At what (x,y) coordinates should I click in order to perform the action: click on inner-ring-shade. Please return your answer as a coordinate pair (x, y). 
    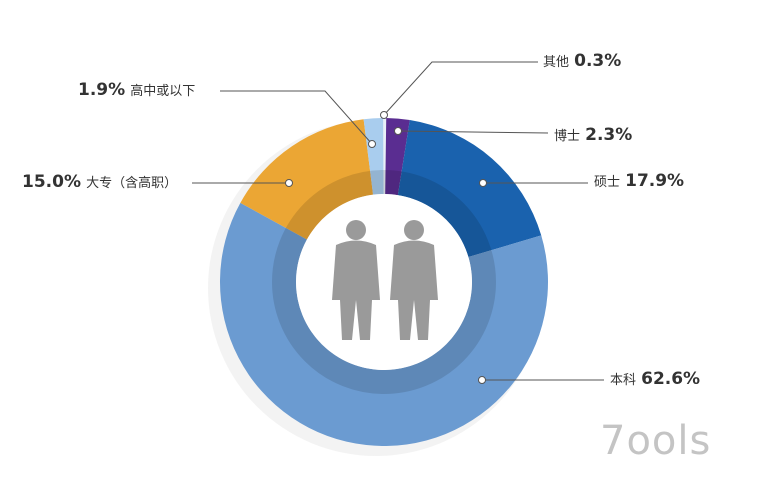
    Looking at the image, I should click on (384, 282).